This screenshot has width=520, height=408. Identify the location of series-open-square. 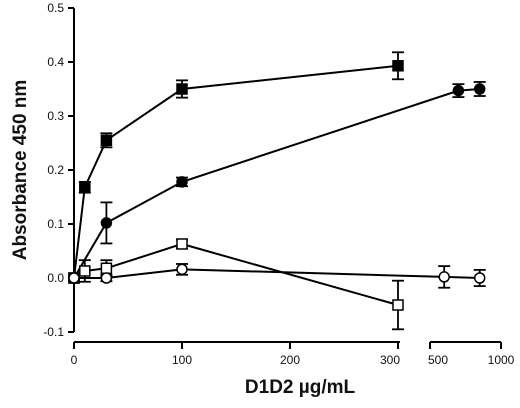
(236, 284).